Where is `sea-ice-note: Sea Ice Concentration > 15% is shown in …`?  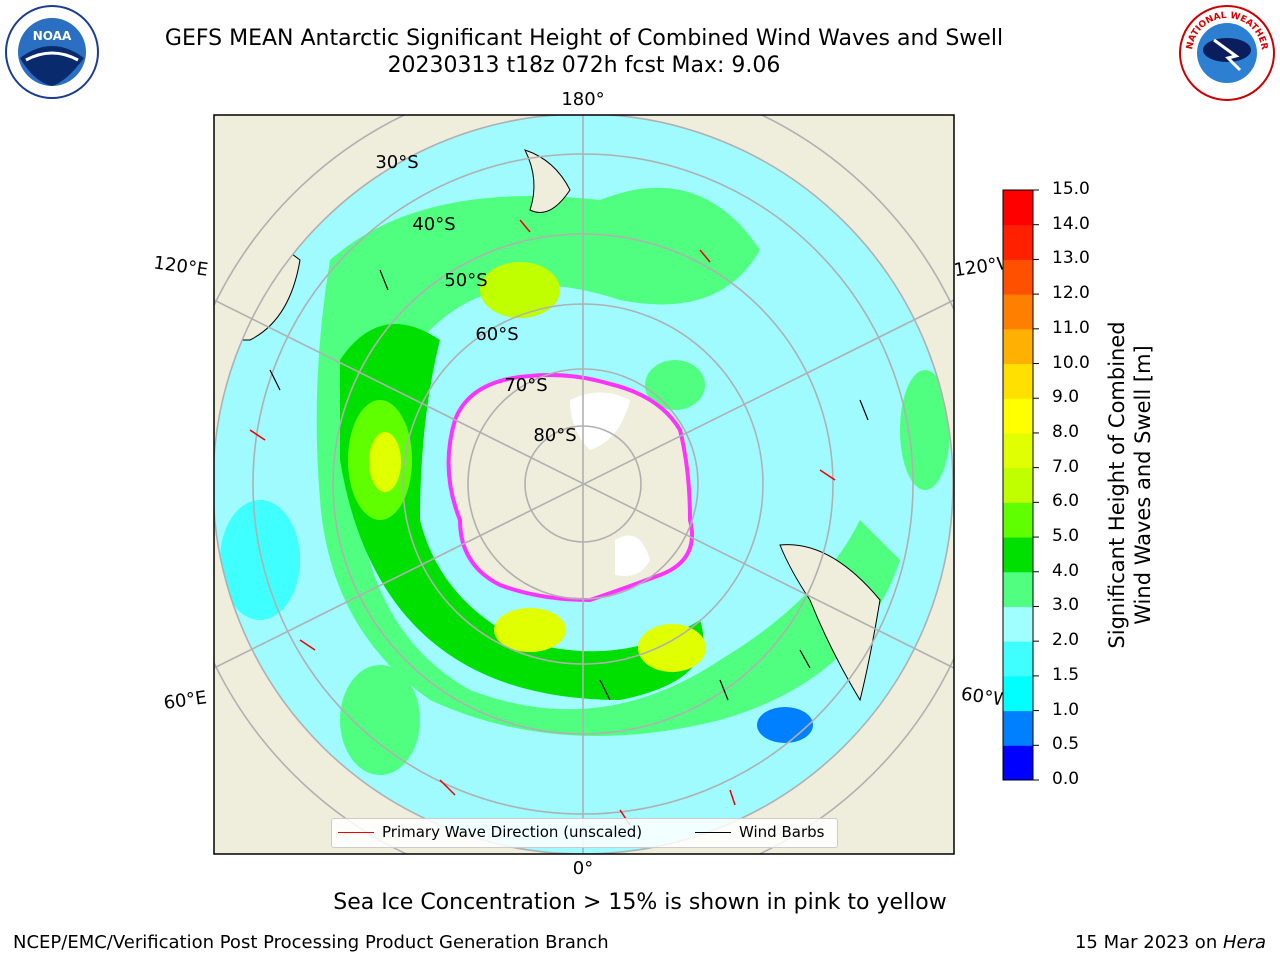 sea-ice-note: Sea Ice Concentration > 15% is shown in … is located at coordinates (640, 902).